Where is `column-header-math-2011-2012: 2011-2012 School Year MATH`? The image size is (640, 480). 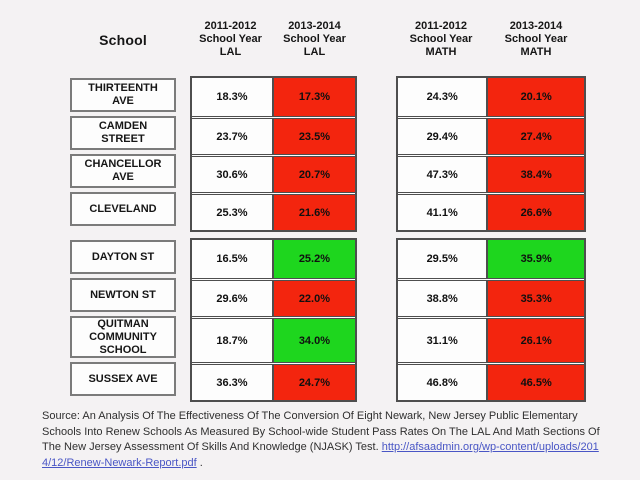 column-header-math-2011-2012: 2011-2012 School Year MATH is located at coordinates (441, 39).